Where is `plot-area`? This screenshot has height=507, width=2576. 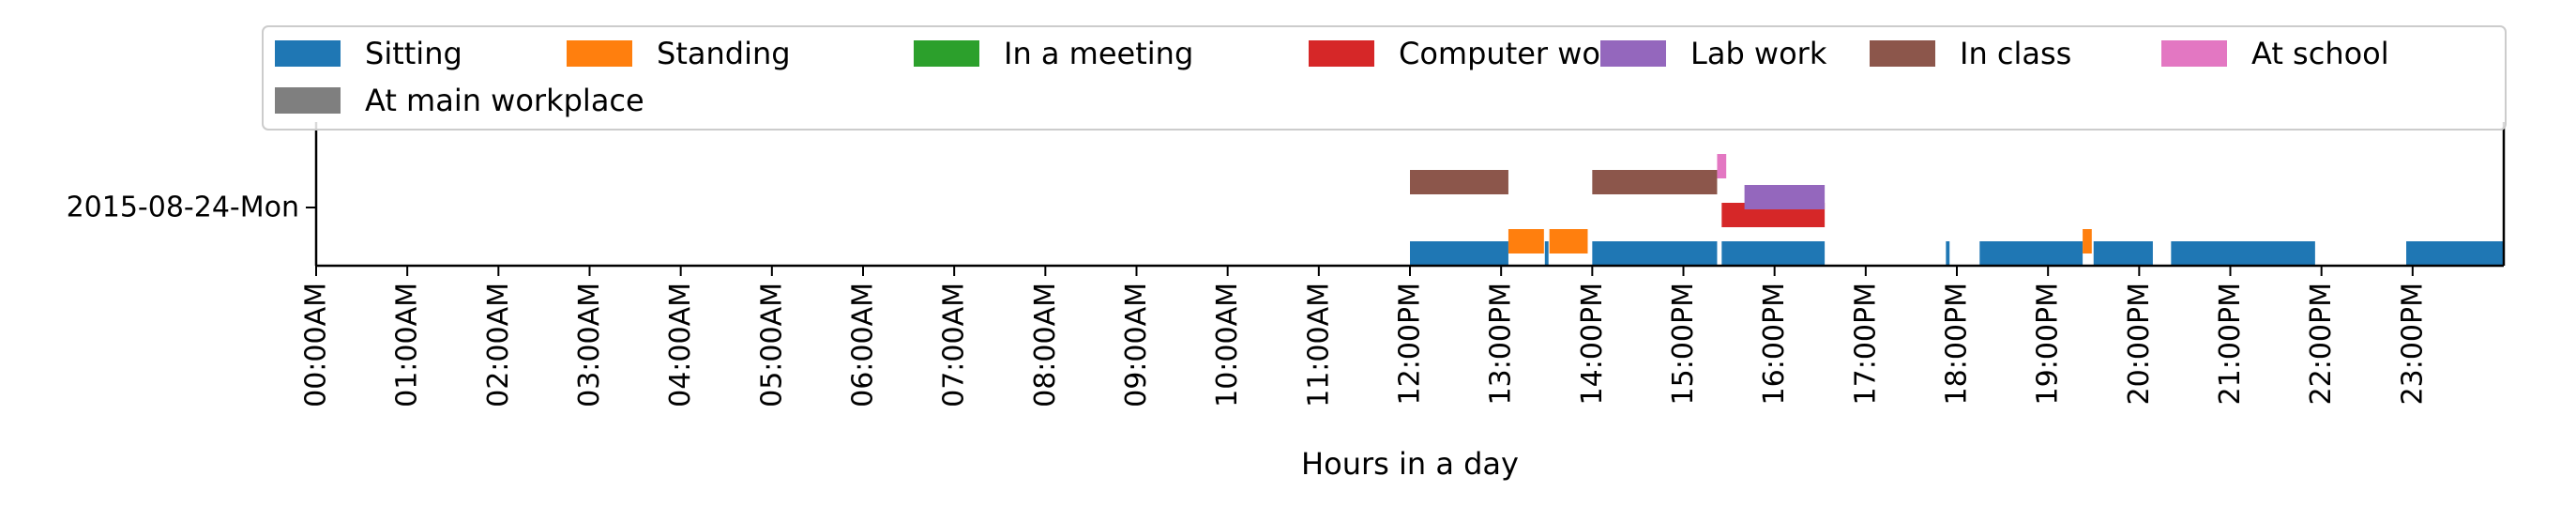
plot-area is located at coordinates (1957, 210).